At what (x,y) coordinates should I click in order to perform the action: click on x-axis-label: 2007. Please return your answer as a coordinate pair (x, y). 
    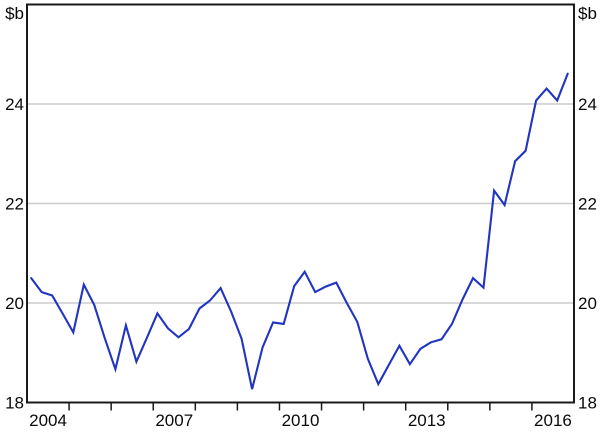
    Looking at the image, I should click on (174, 420).